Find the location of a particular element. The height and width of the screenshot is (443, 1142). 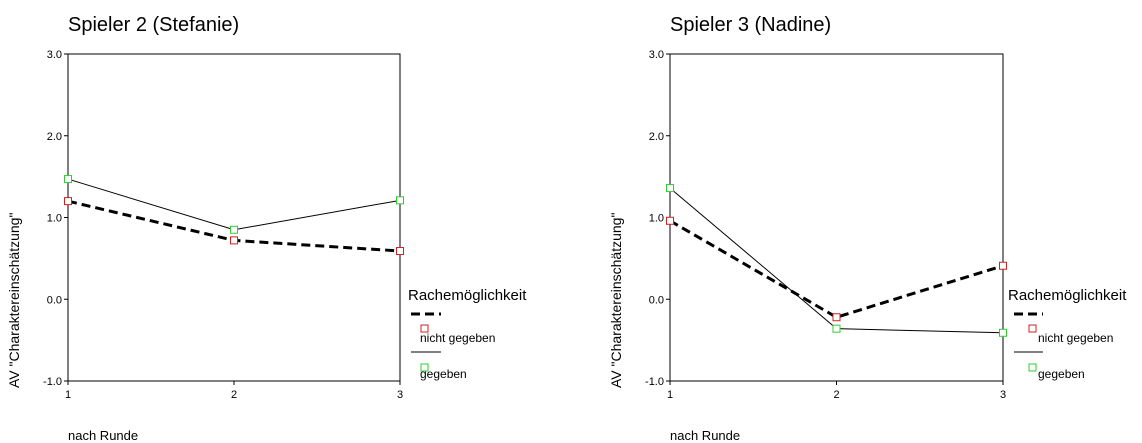

chart-title: Spieler 2 (Stefanie) is located at coordinates (154, 25).